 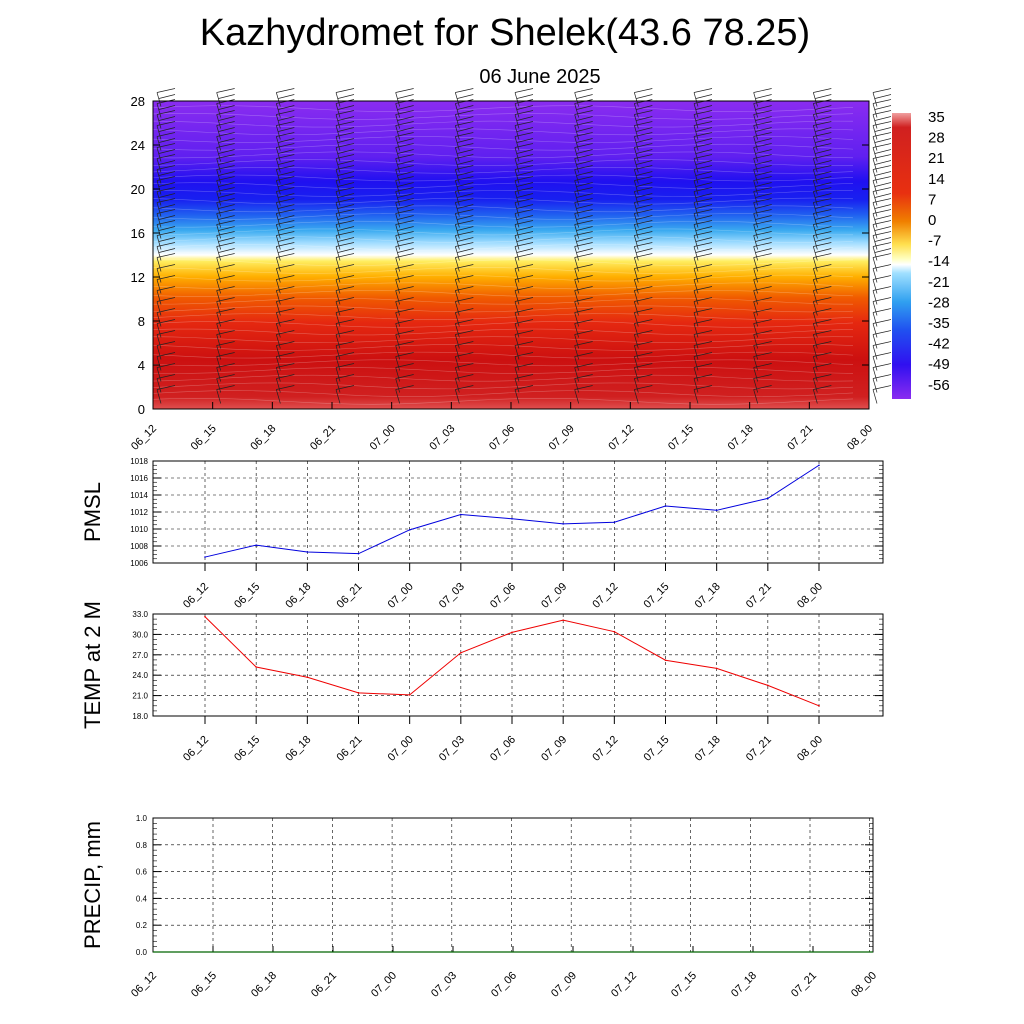 What do you see at coordinates (139, 495) in the screenshot?
I see `y-tick-label: 1014` at bounding box center [139, 495].